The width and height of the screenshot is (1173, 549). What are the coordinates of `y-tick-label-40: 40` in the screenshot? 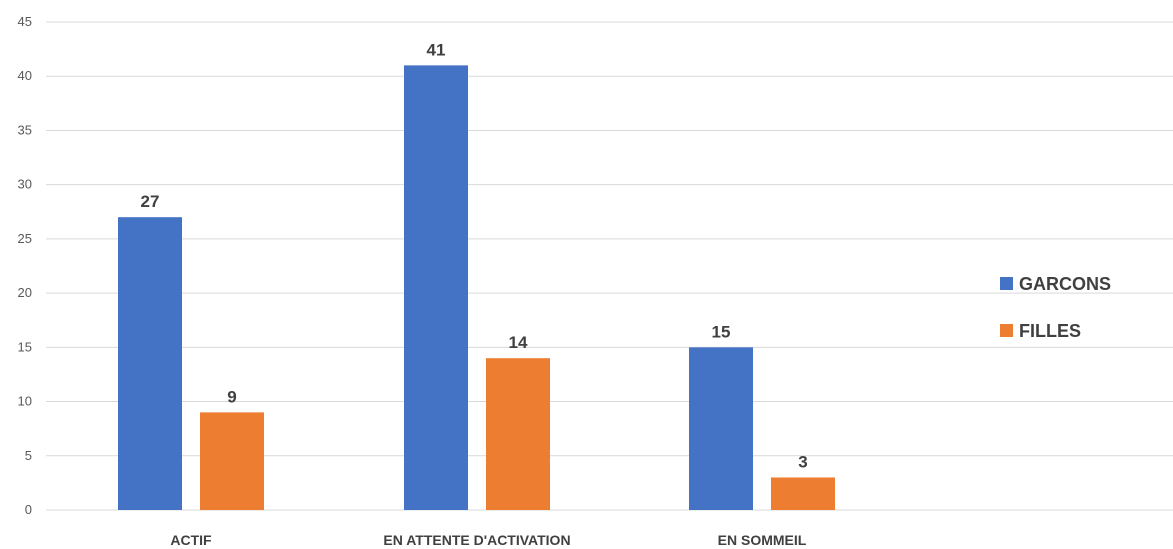 It's located at (25, 75).